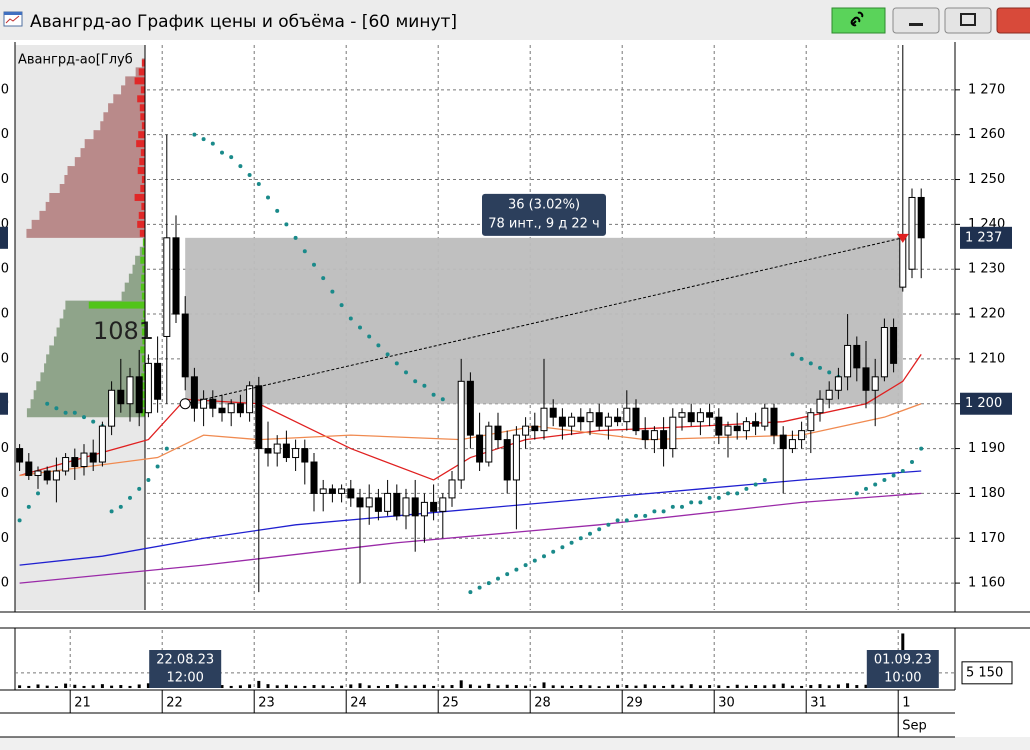 This screenshot has height=750, width=1030. Describe the element at coordinates (75, 60) in the screenshot. I see `depth-title: Авангрд-ао[Глуб` at that location.